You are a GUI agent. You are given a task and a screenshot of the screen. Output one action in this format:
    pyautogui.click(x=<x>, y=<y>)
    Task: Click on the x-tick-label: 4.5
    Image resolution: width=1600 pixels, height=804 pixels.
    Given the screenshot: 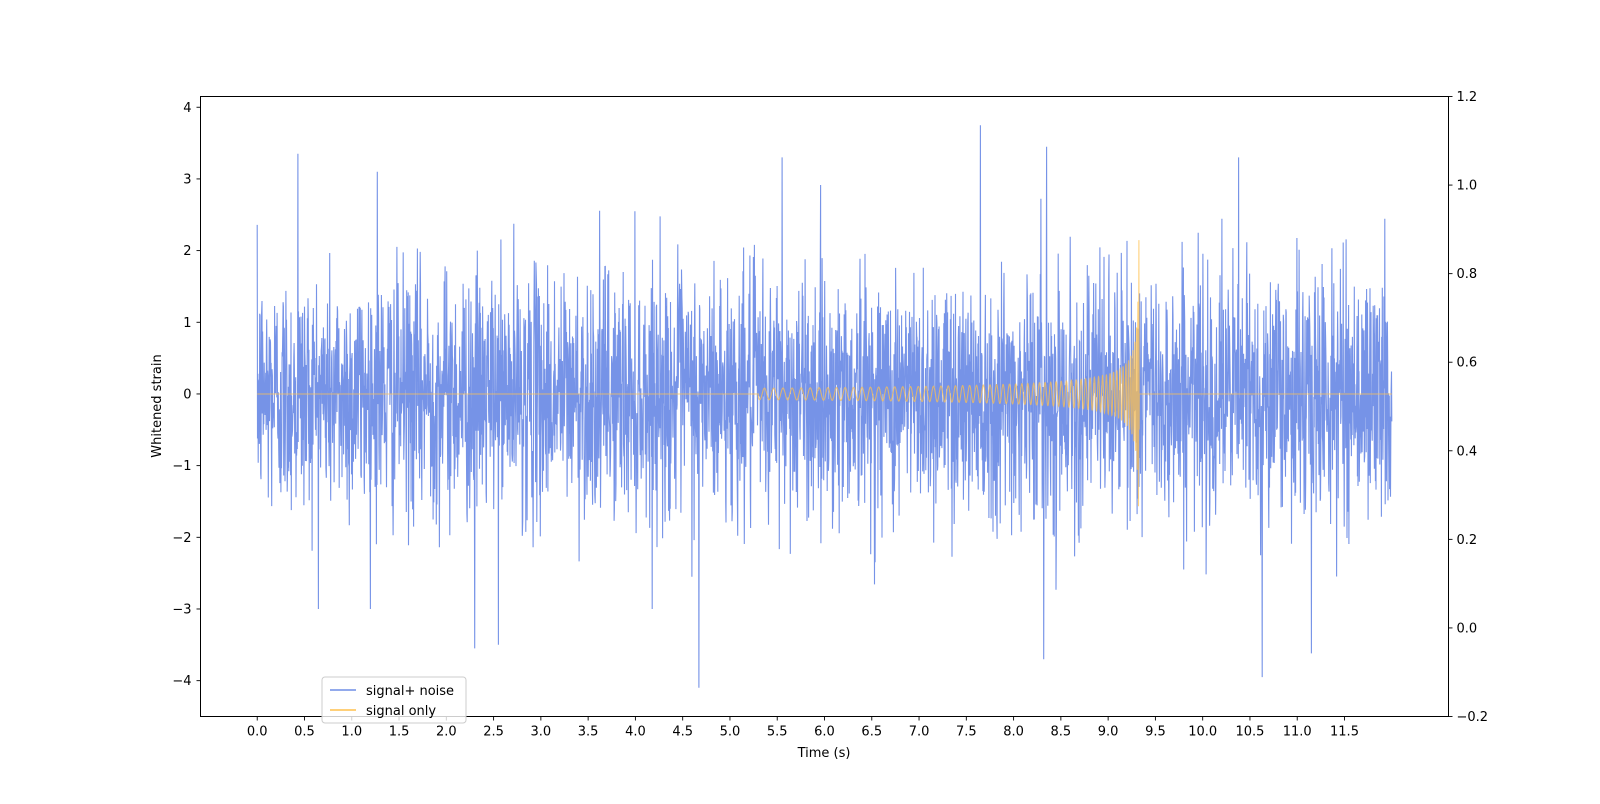 What is the action you would take?
    pyautogui.click(x=682, y=732)
    